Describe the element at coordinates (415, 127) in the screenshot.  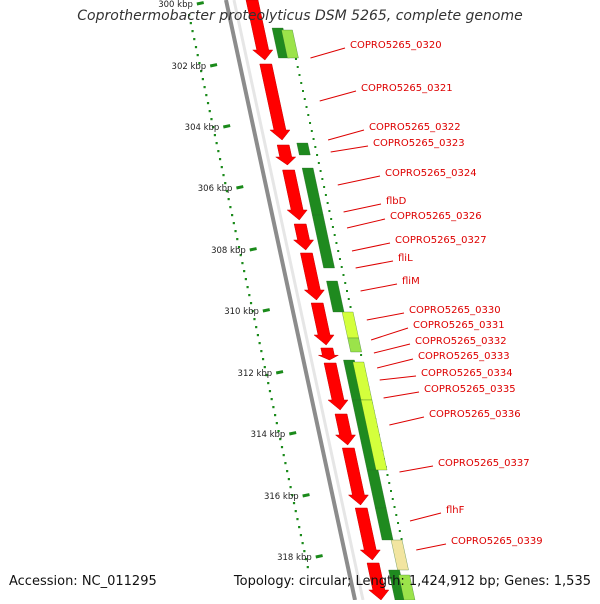
I see `gene-label: COPRO5265_0322` at that location.